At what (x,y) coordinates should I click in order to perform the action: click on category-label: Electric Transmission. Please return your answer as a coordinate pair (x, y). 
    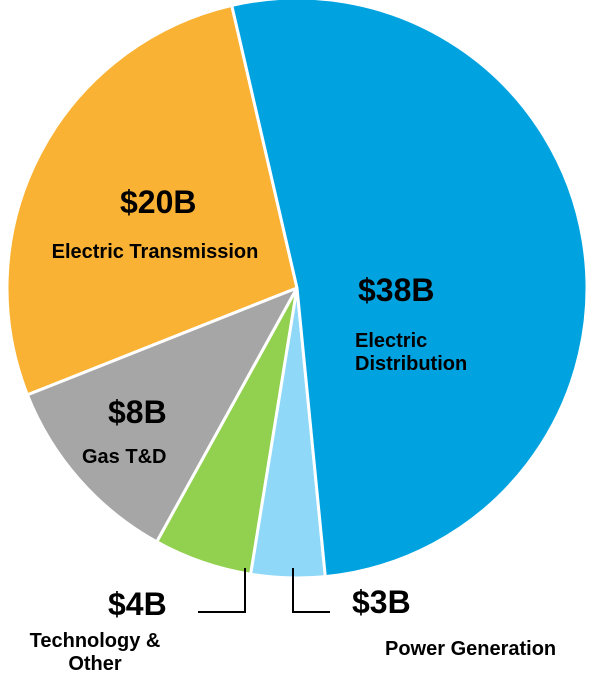
    Looking at the image, I should click on (155, 252).